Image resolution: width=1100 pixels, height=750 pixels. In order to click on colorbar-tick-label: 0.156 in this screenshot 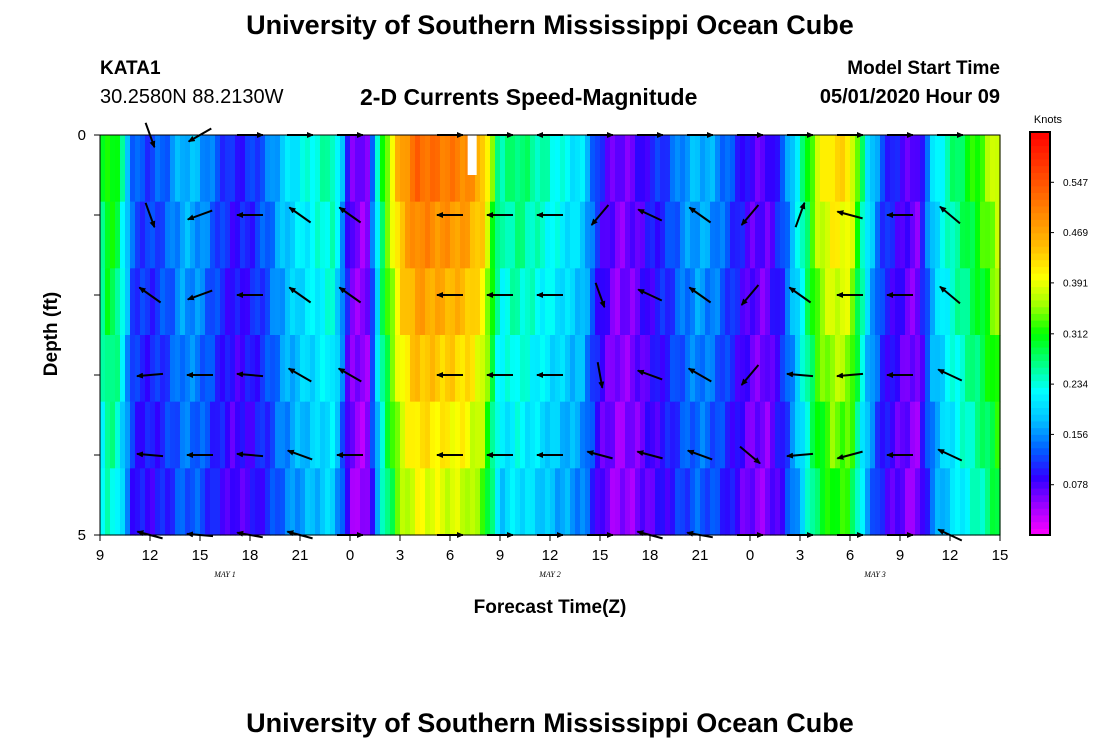, I will do `click(1075, 435)`.